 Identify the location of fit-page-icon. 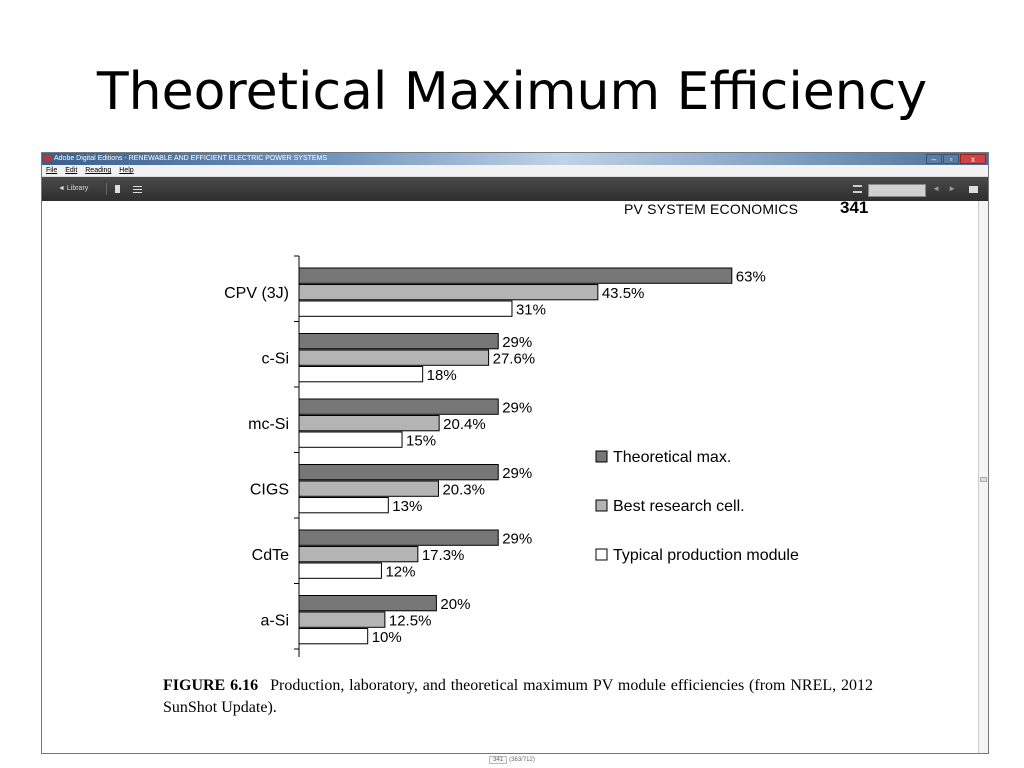
(973, 189).